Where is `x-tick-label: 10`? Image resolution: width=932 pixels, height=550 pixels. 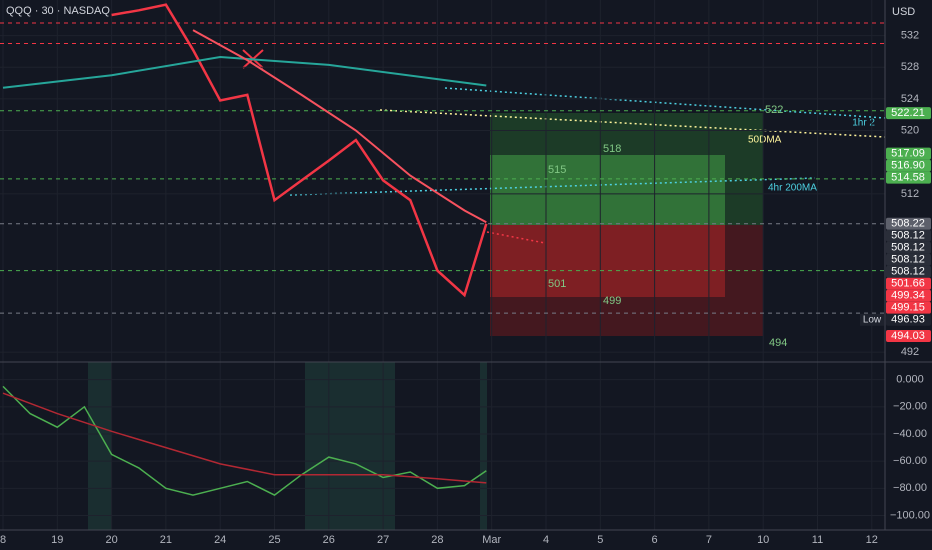
x-tick-label: 10 is located at coordinates (763, 540).